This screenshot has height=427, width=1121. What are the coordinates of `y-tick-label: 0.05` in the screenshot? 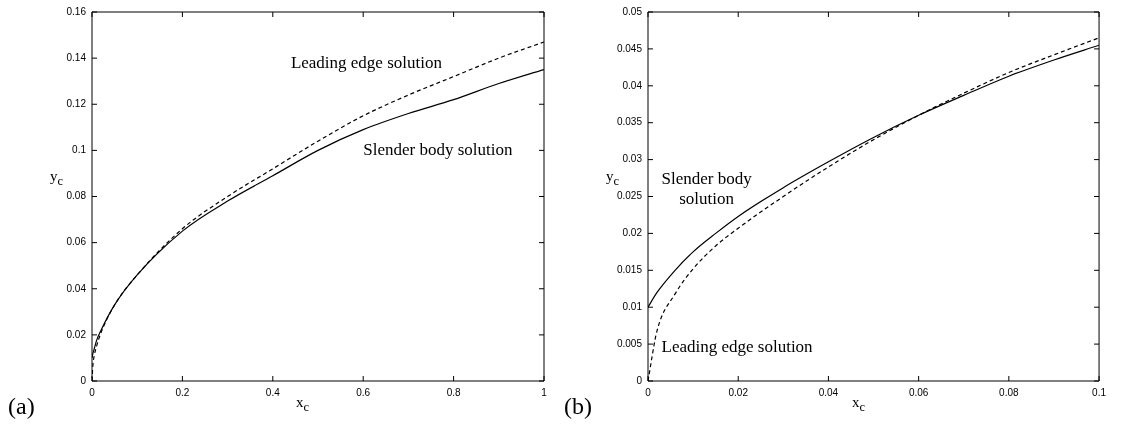 It's located at (632, 11).